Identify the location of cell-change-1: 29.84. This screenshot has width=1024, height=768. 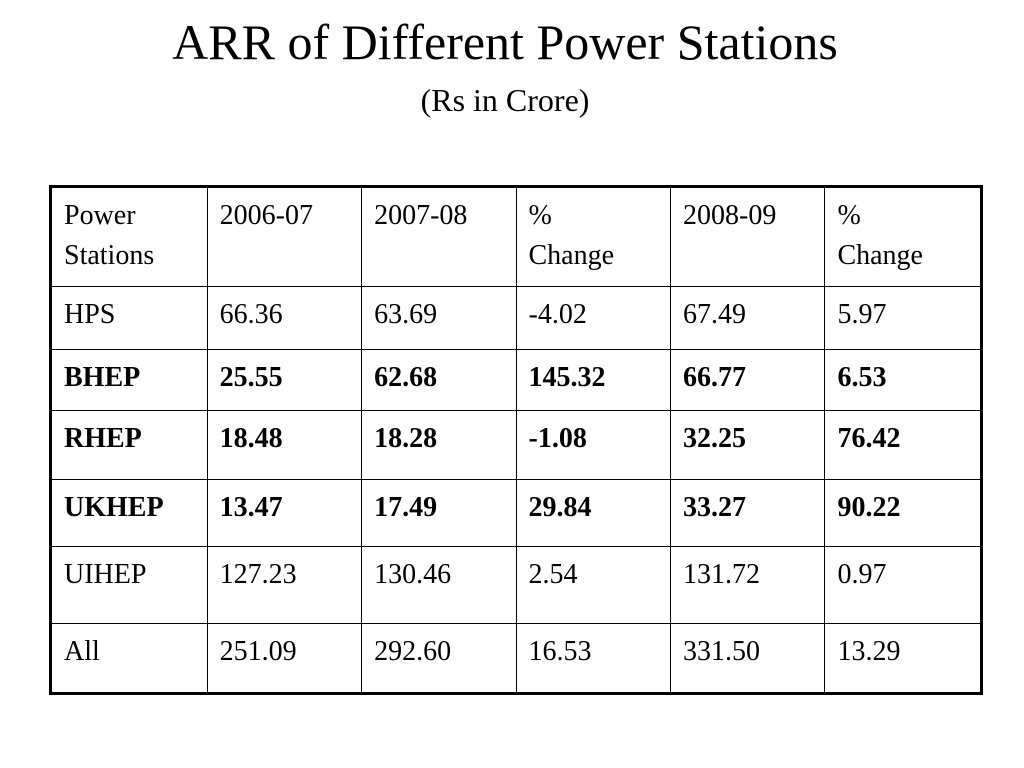
(593, 513).